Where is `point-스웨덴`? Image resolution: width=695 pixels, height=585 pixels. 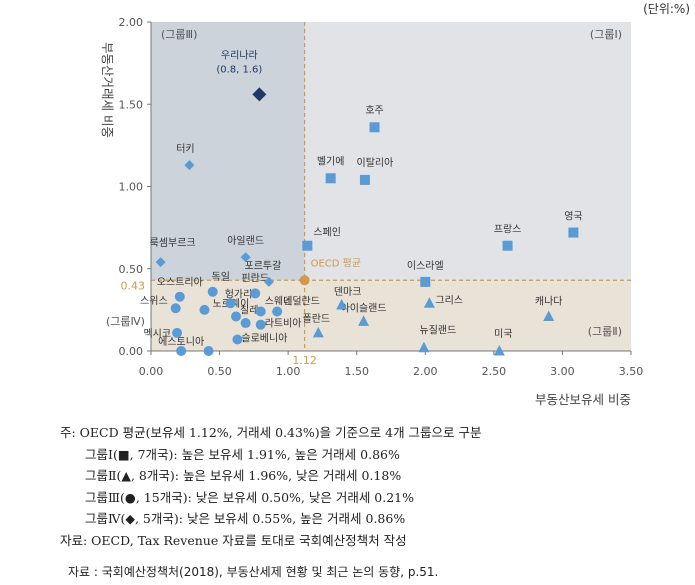
point-스웨덴 is located at coordinates (260, 311).